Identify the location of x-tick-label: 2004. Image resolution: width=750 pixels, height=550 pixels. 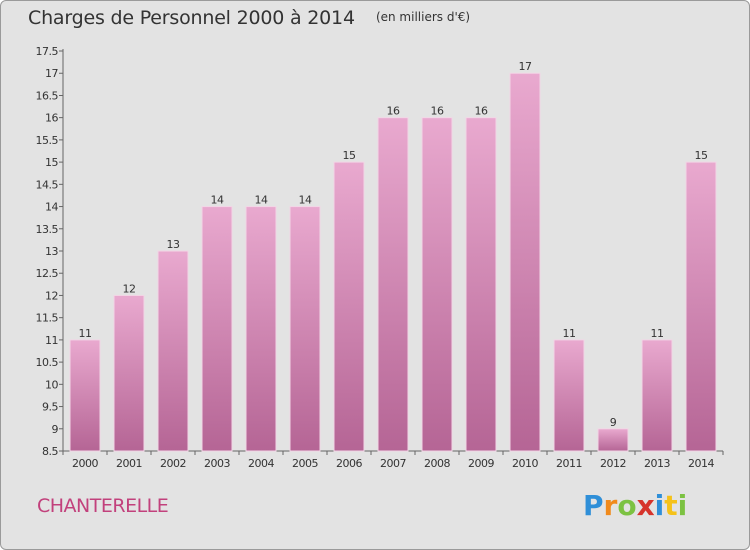
(261, 463).